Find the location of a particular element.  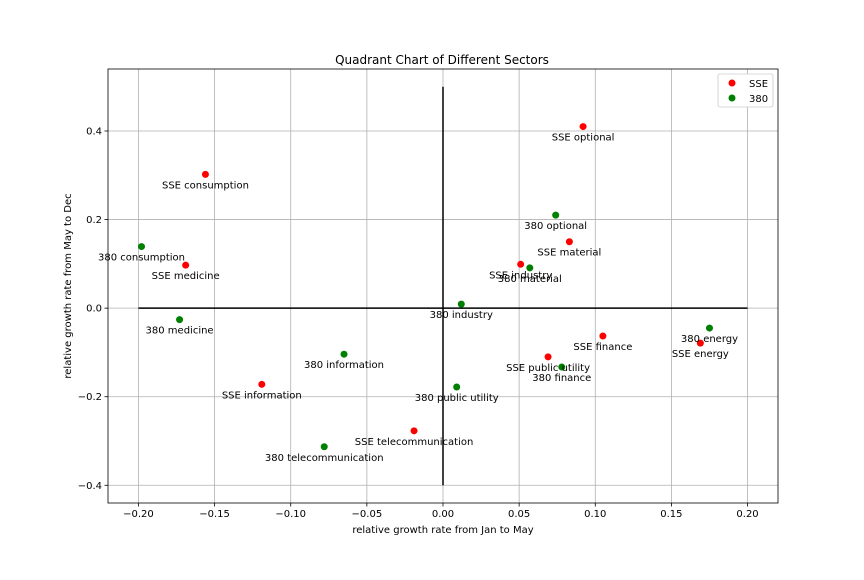

y-tick-label: −0.4 is located at coordinates (90, 486).